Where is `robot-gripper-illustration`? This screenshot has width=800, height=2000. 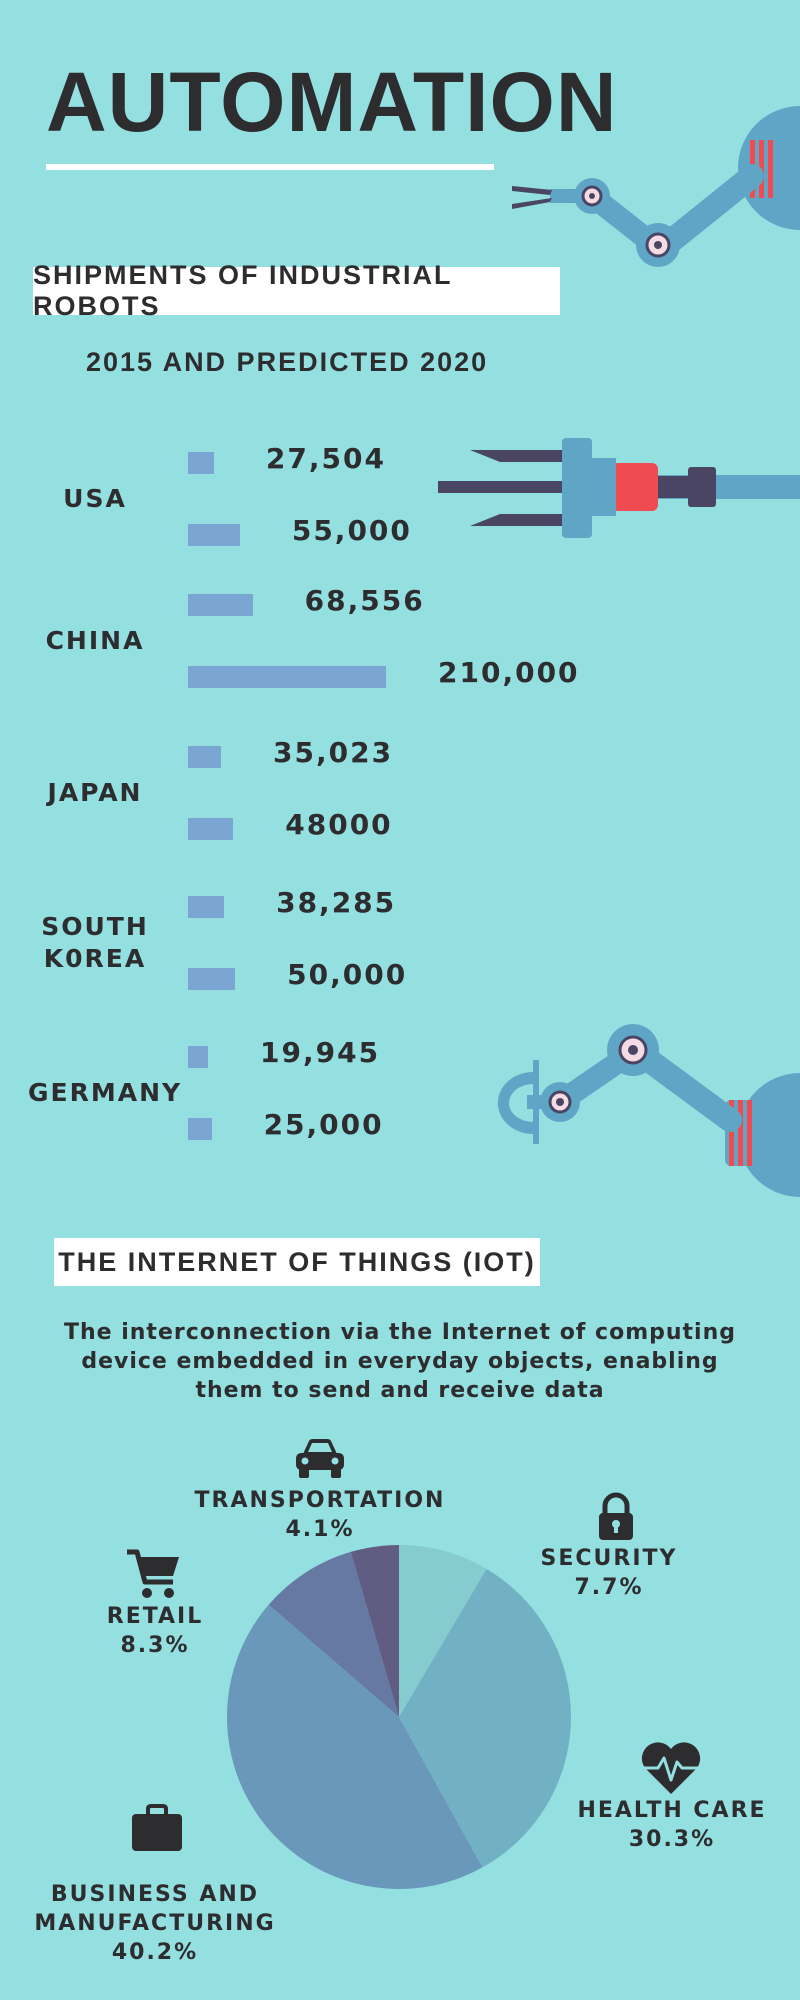
robot-gripper-illustration is located at coordinates (619, 488).